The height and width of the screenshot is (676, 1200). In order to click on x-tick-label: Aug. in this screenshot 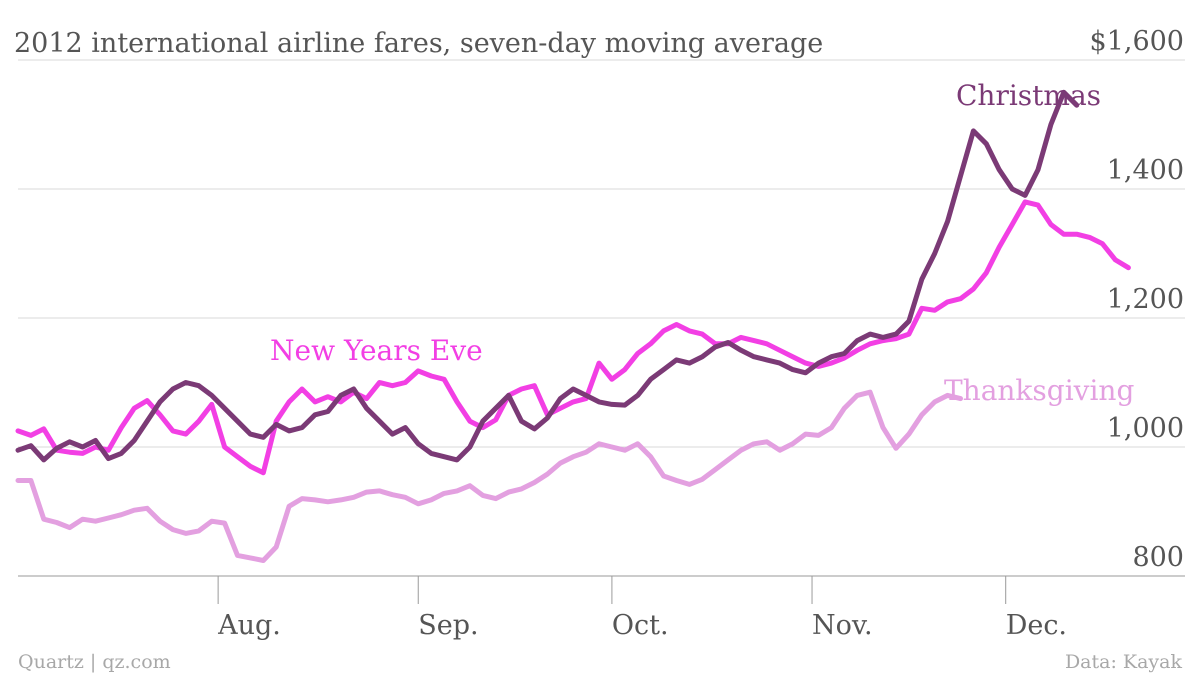, I will do `click(249, 625)`.